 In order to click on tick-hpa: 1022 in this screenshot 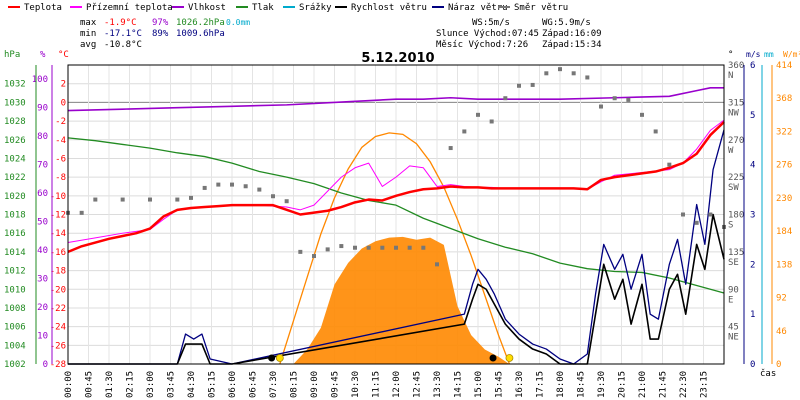, I will do `click(15, 178)`.